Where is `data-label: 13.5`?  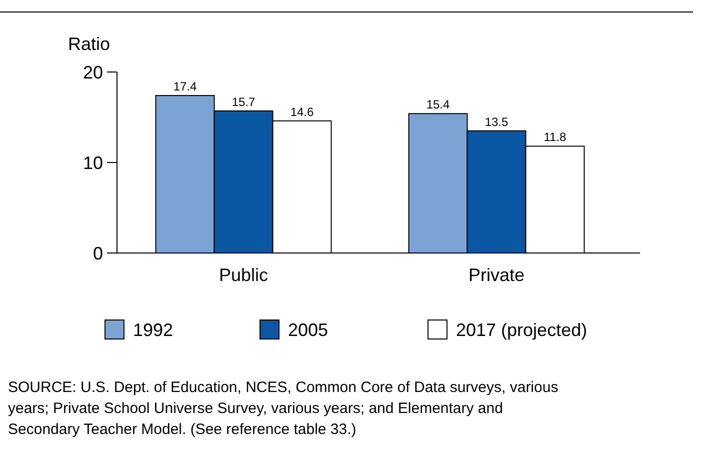 data-label: 13.5 is located at coordinates (496, 121).